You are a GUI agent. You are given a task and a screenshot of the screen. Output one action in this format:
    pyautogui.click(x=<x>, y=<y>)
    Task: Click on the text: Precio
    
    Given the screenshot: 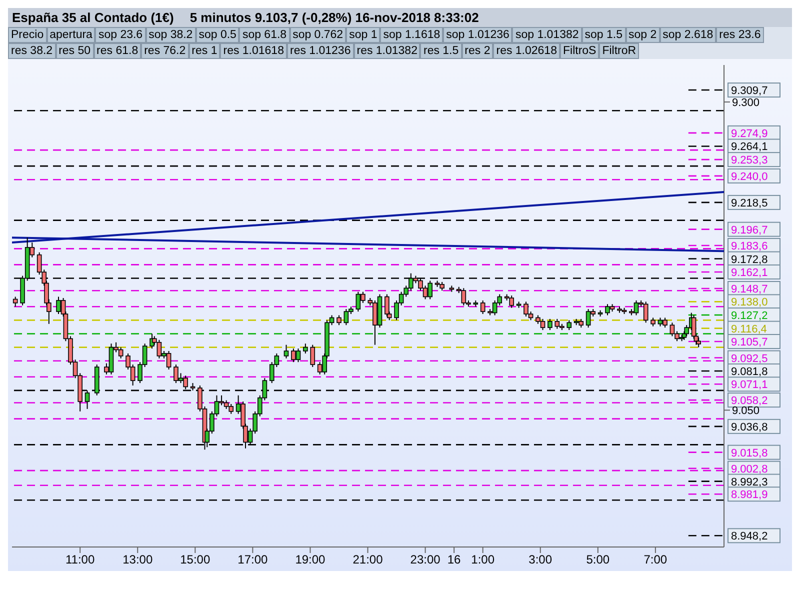 What is the action you would take?
    pyautogui.click(x=27, y=35)
    